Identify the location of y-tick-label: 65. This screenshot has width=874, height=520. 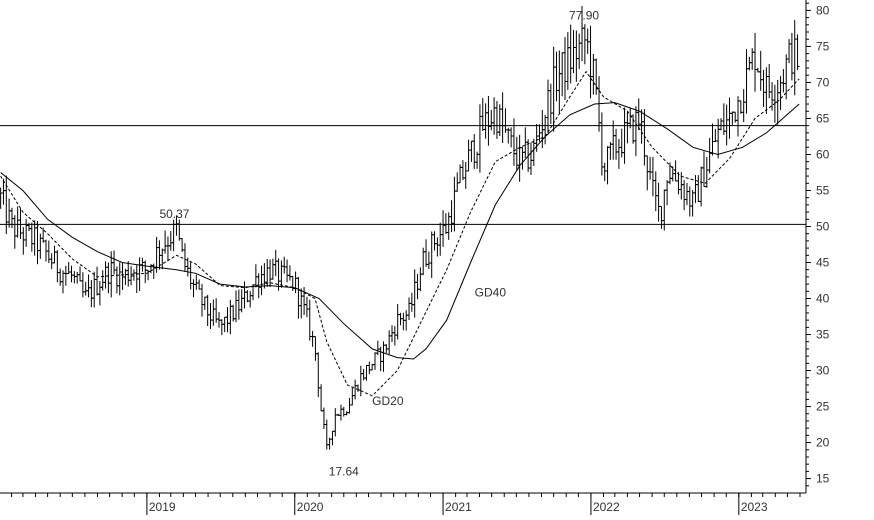
(823, 118).